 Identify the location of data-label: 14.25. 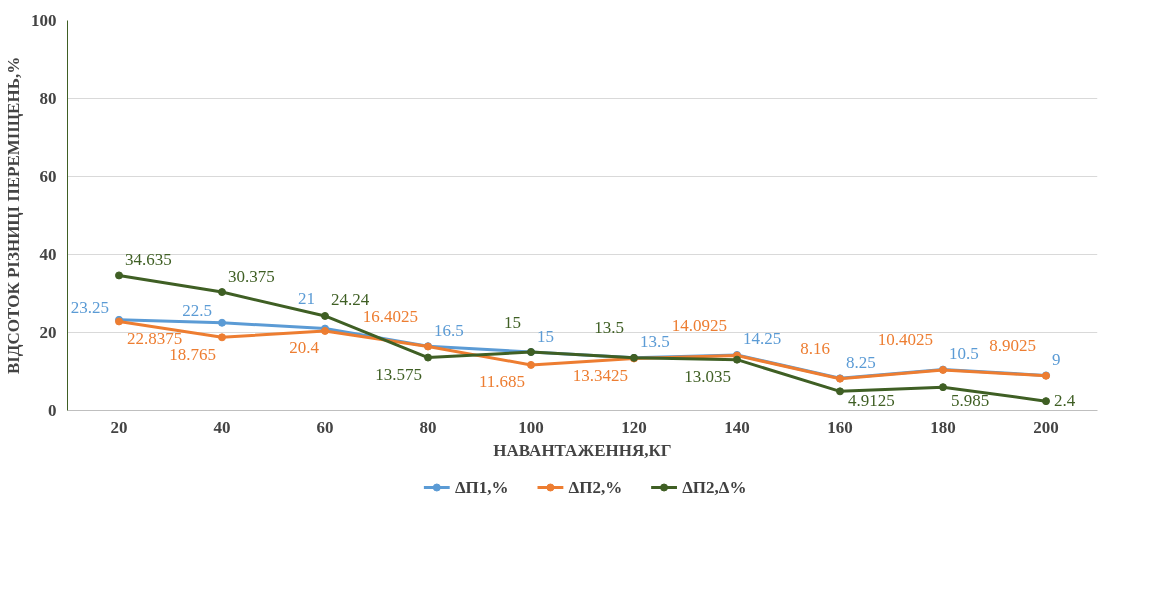
(762, 339).